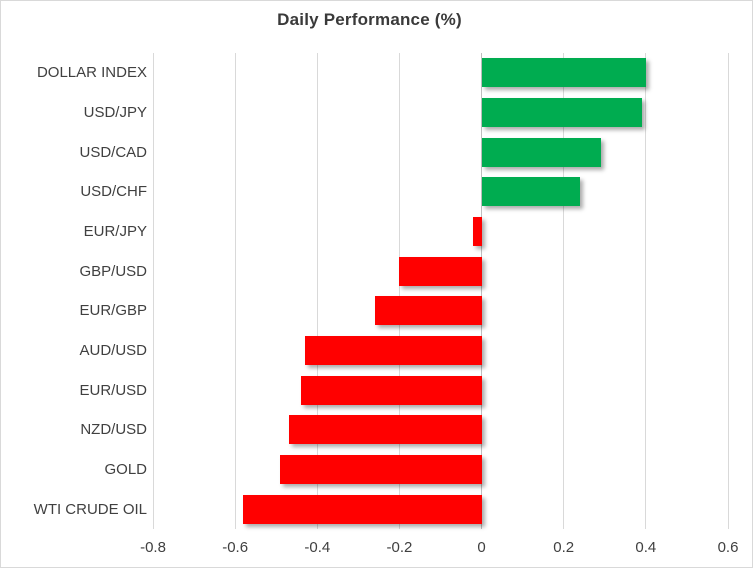  Describe the element at coordinates (91, 73) in the screenshot. I see `category-label-dollar-index: DOLLAR INDEX` at that location.